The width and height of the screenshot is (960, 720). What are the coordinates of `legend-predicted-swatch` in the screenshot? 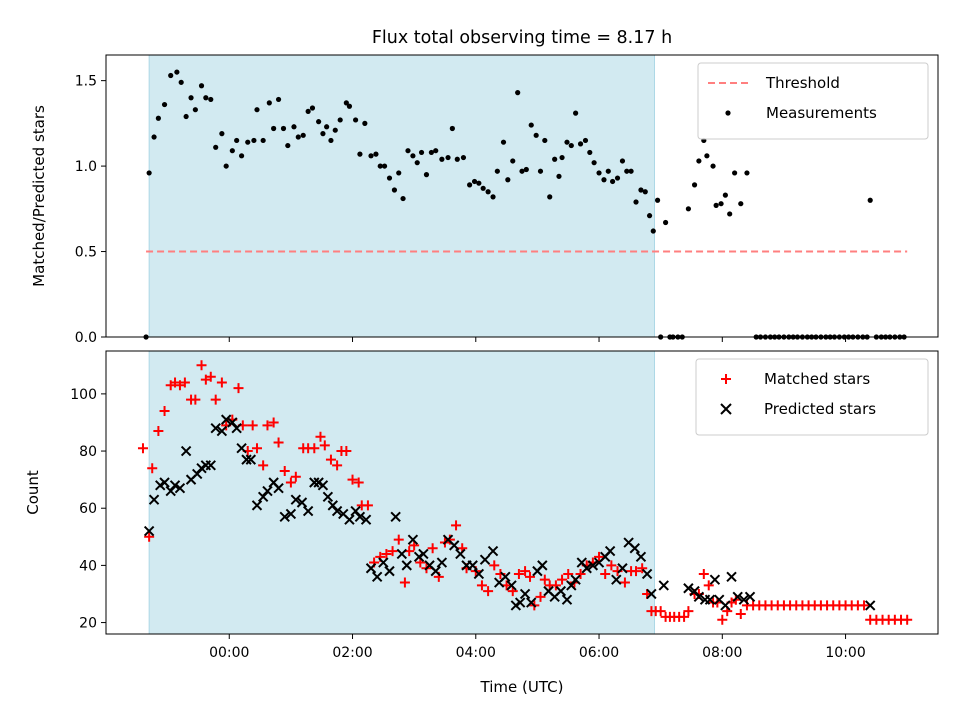 It's located at (726, 409).